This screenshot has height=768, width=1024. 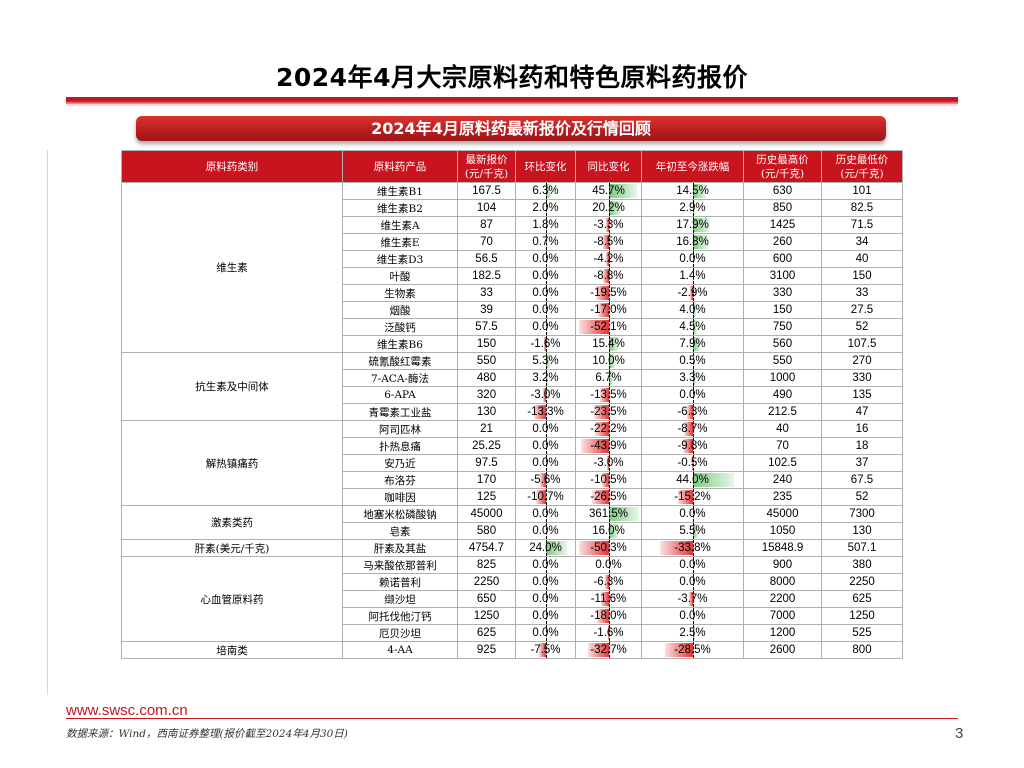 What do you see at coordinates (486, 599) in the screenshot?
I see `latest-price-cell: 650` at bounding box center [486, 599].